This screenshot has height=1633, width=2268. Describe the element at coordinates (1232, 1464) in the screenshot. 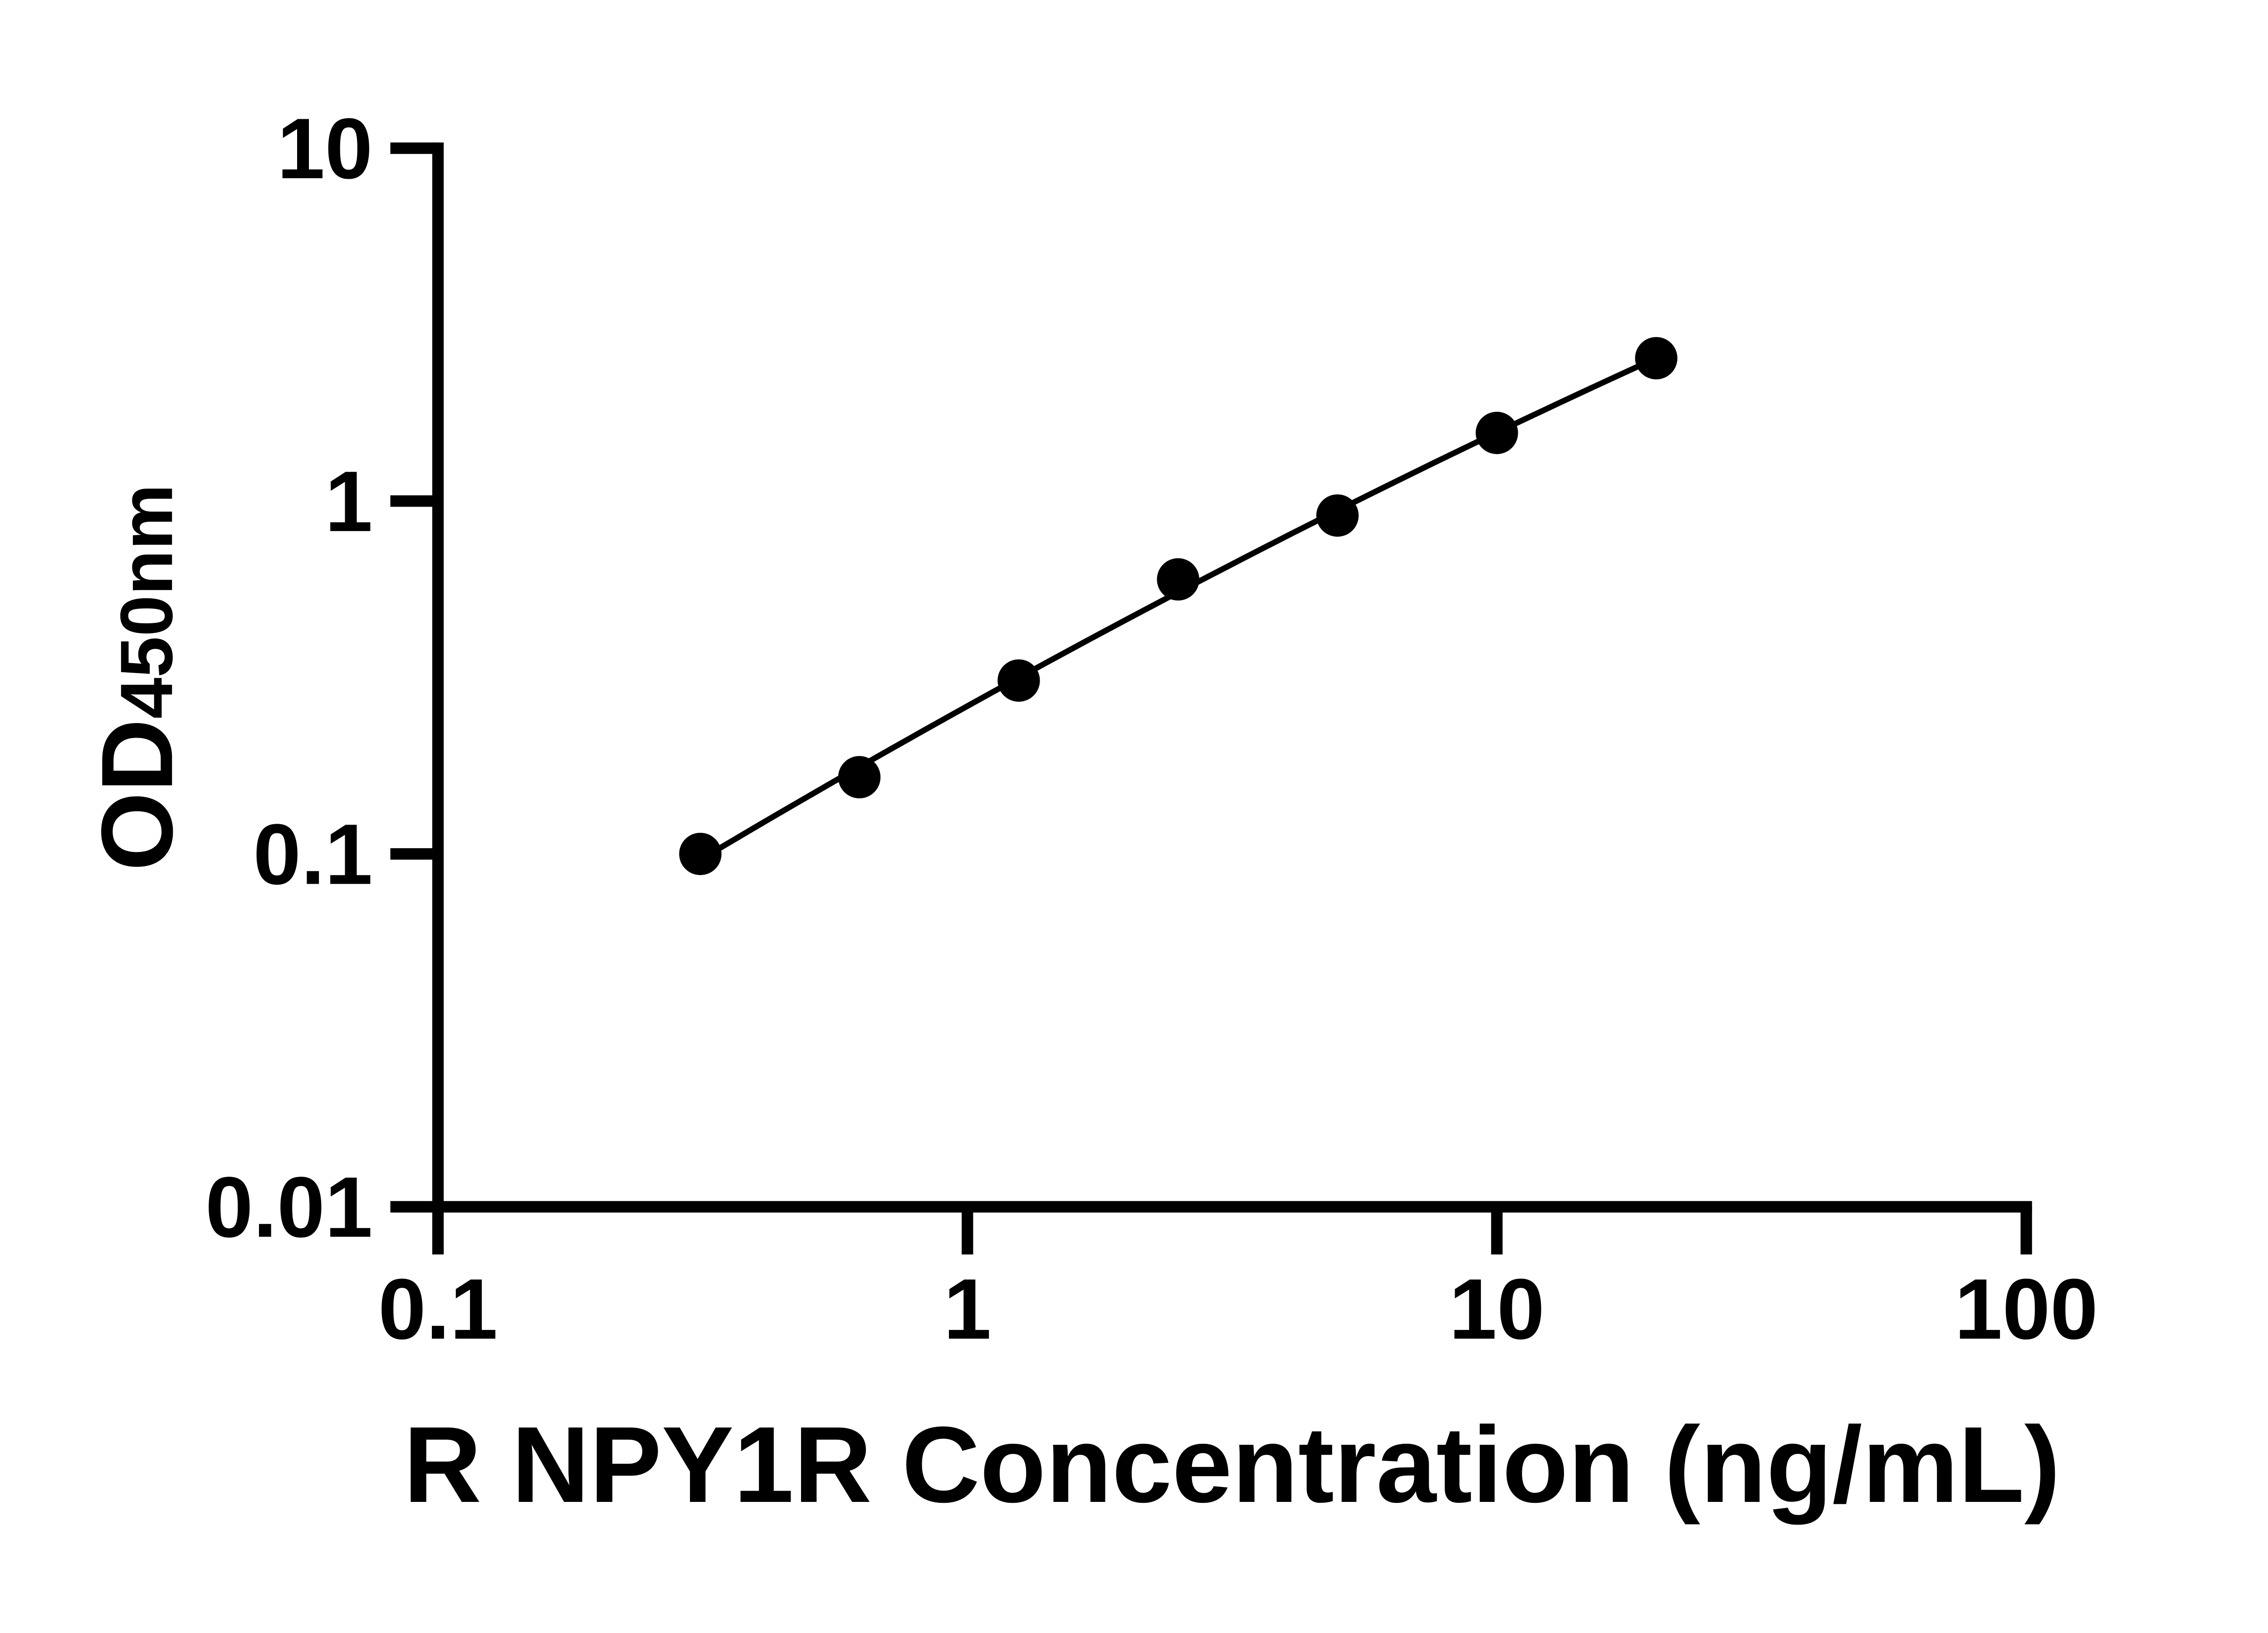

I see `x-axis-title: R NPY1R Concentration (ng/mL)` at that location.